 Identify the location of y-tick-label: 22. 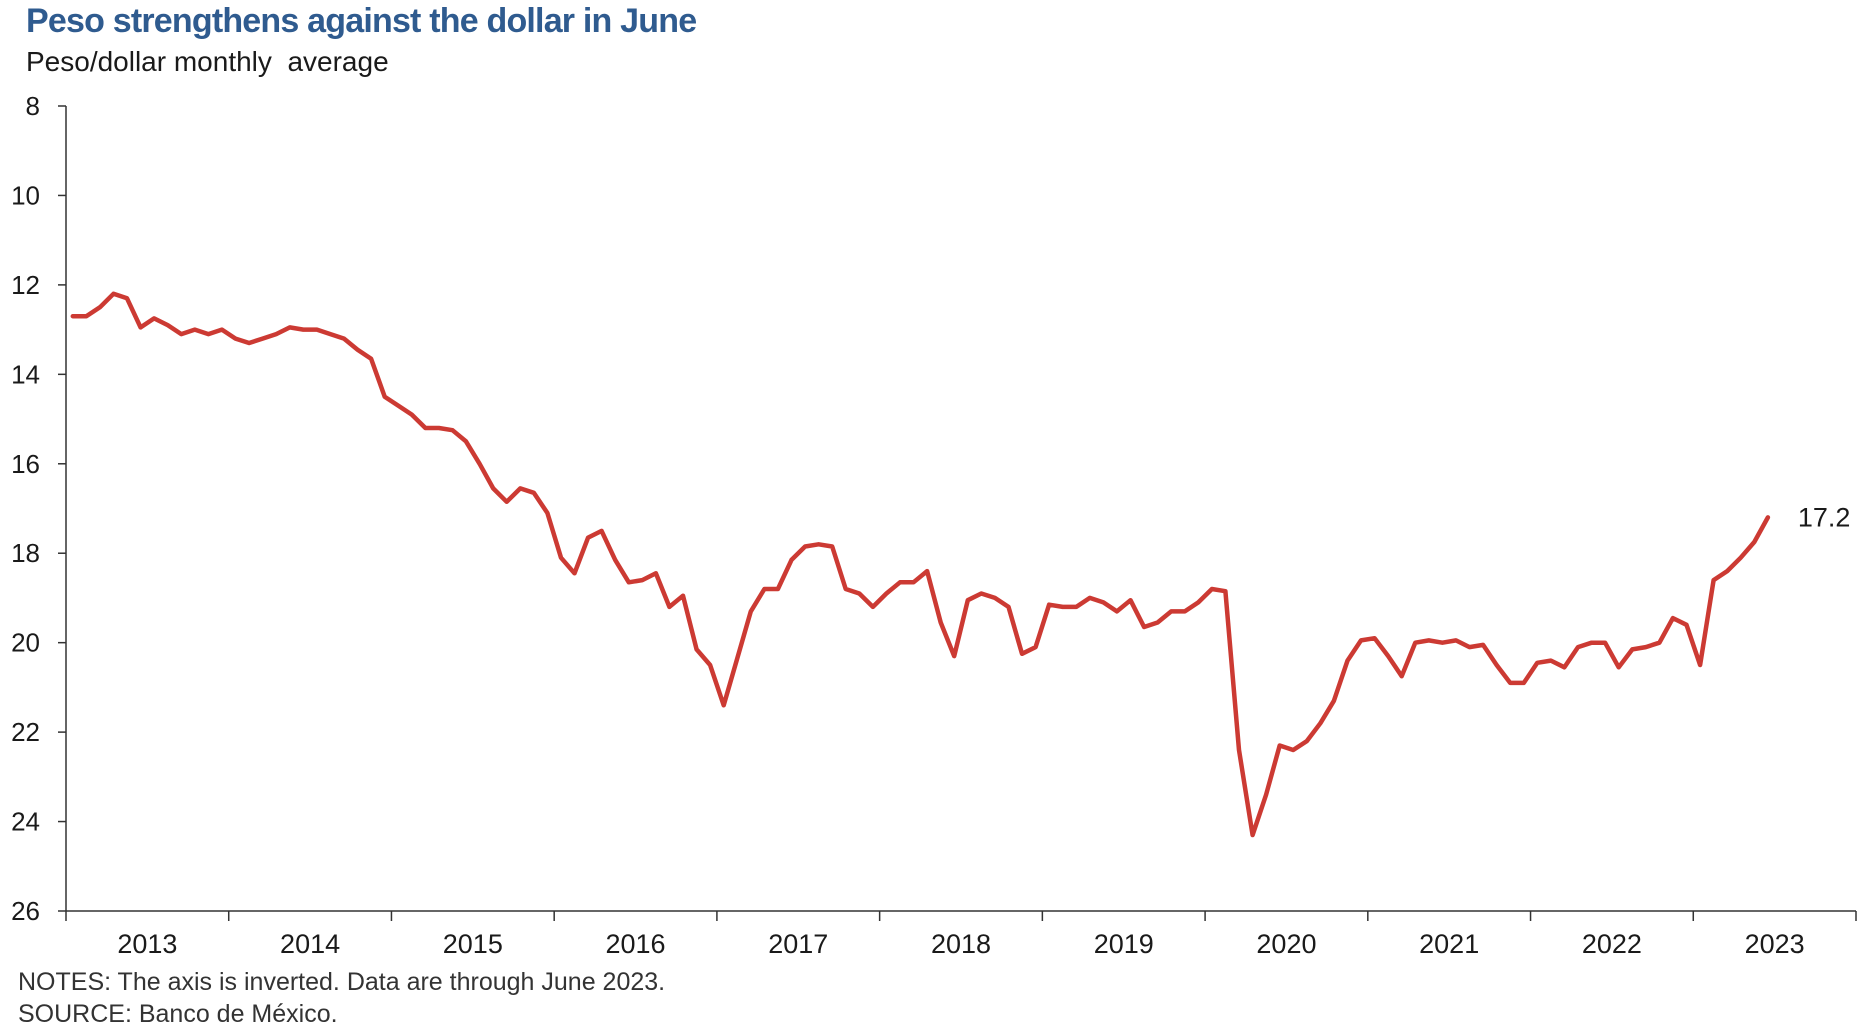
(25, 732).